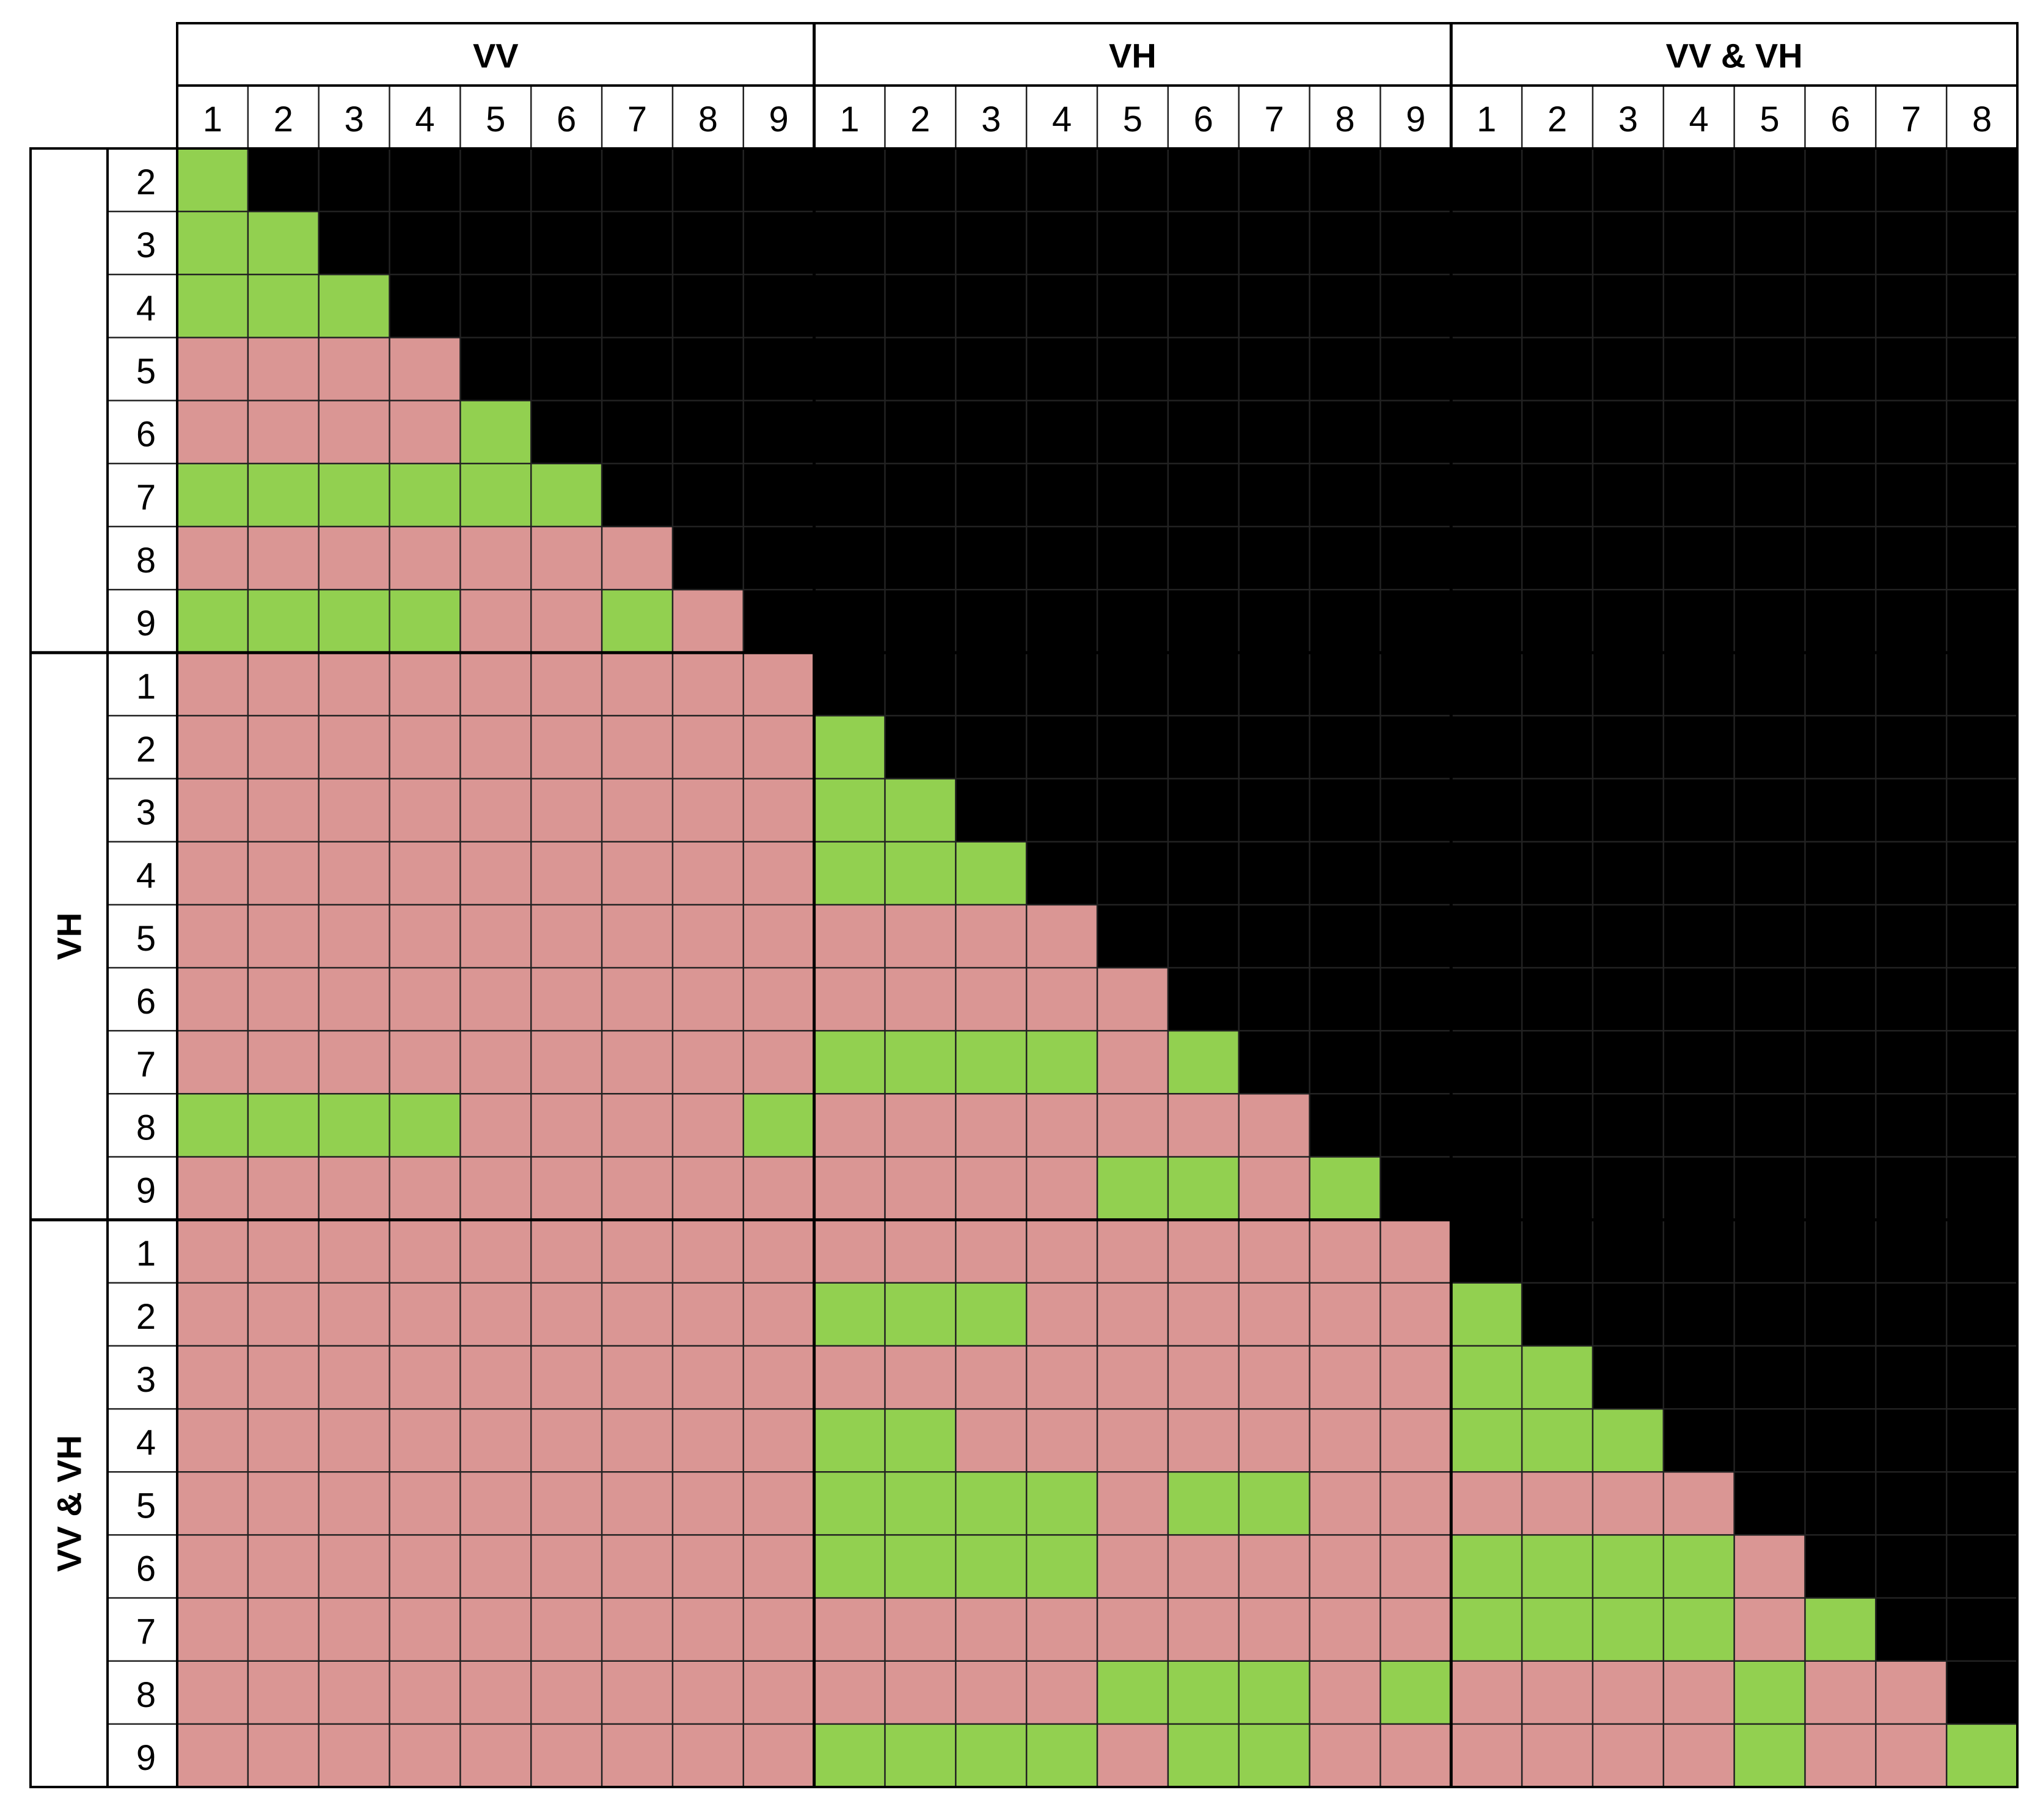 The height and width of the screenshot is (1820, 2043). I want to click on cell-r24-c24-green, so click(1840, 1630).